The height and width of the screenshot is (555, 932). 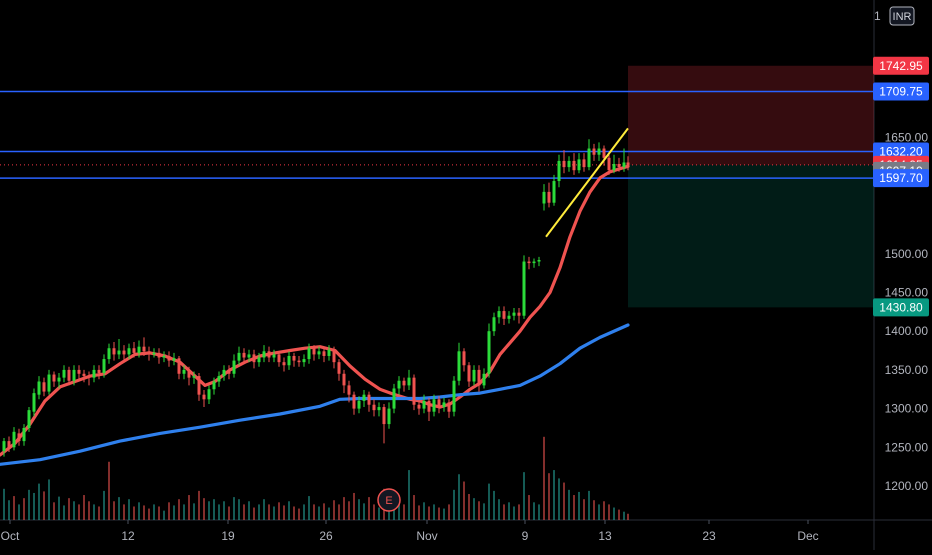 I want to click on price-tag-label: 1742.95, so click(x=901, y=66).